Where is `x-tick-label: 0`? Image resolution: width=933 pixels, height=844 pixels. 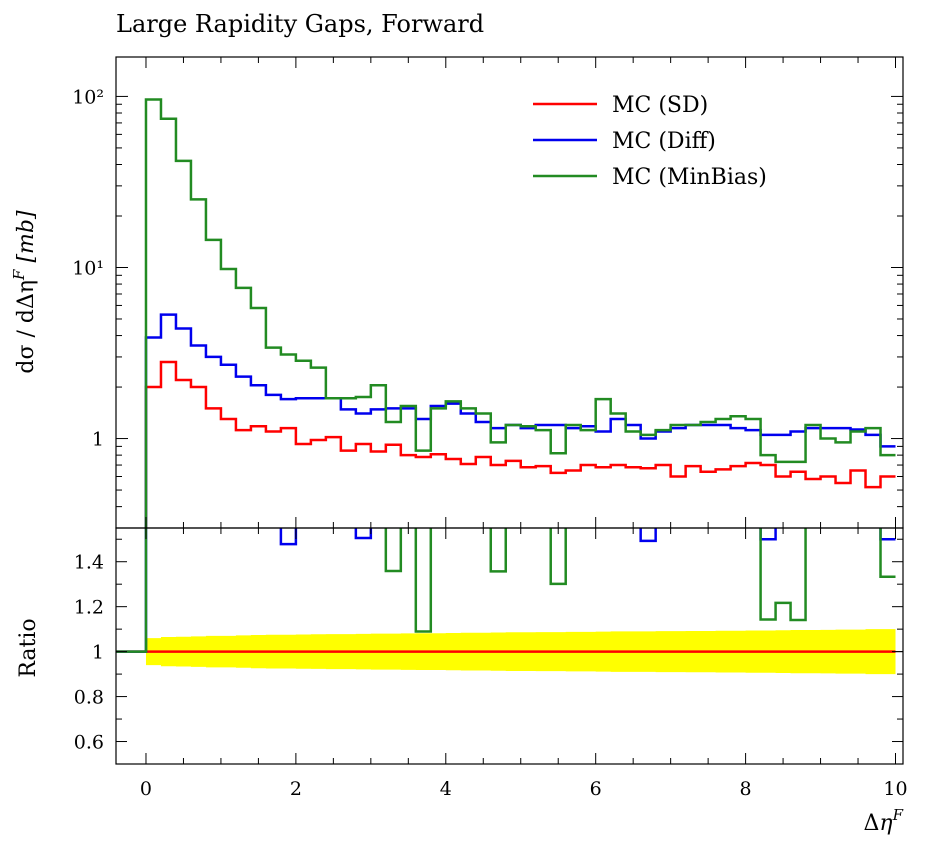
x-tick-label: 0 is located at coordinates (146, 789).